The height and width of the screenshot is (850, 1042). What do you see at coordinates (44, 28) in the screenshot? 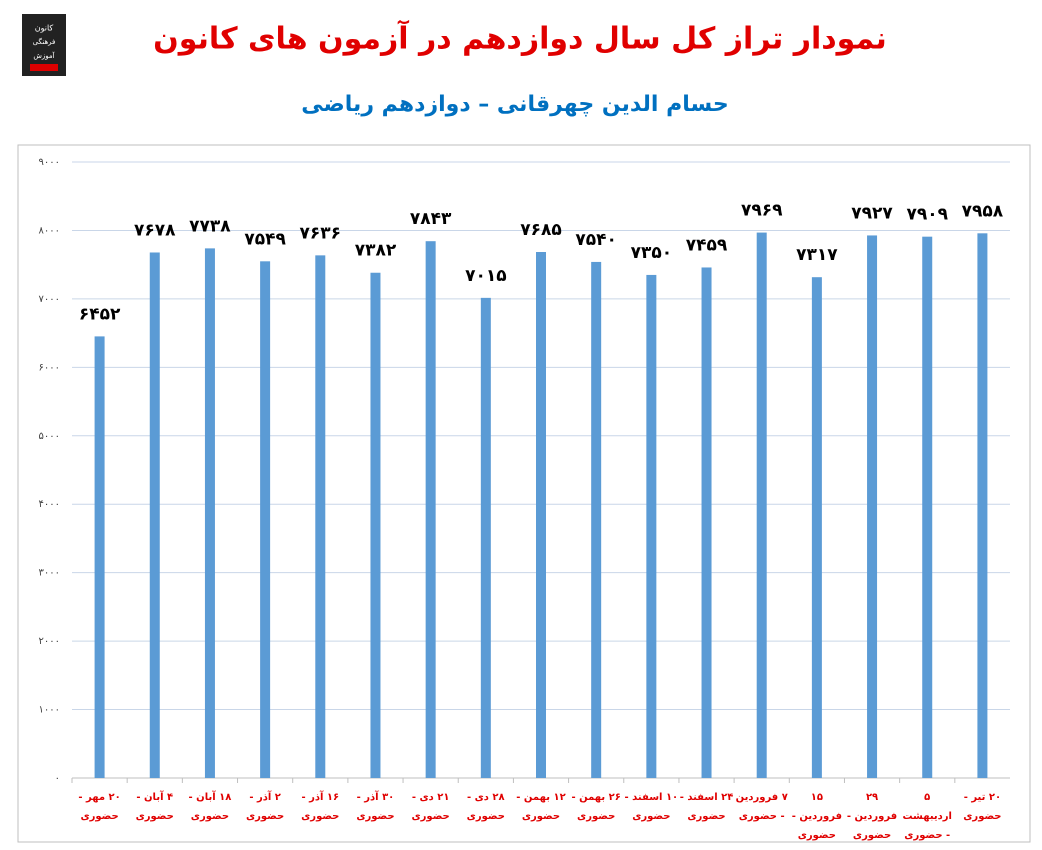
I see `logo-text: کانون` at bounding box center [44, 28].